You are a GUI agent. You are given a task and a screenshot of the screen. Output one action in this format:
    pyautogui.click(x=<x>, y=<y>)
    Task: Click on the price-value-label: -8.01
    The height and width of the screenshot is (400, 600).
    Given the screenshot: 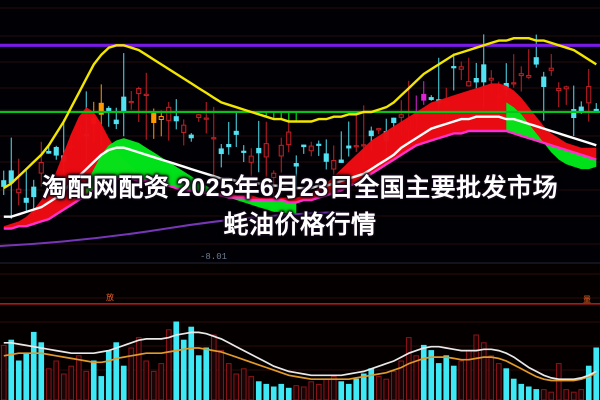 What is the action you would take?
    pyautogui.click(x=214, y=257)
    